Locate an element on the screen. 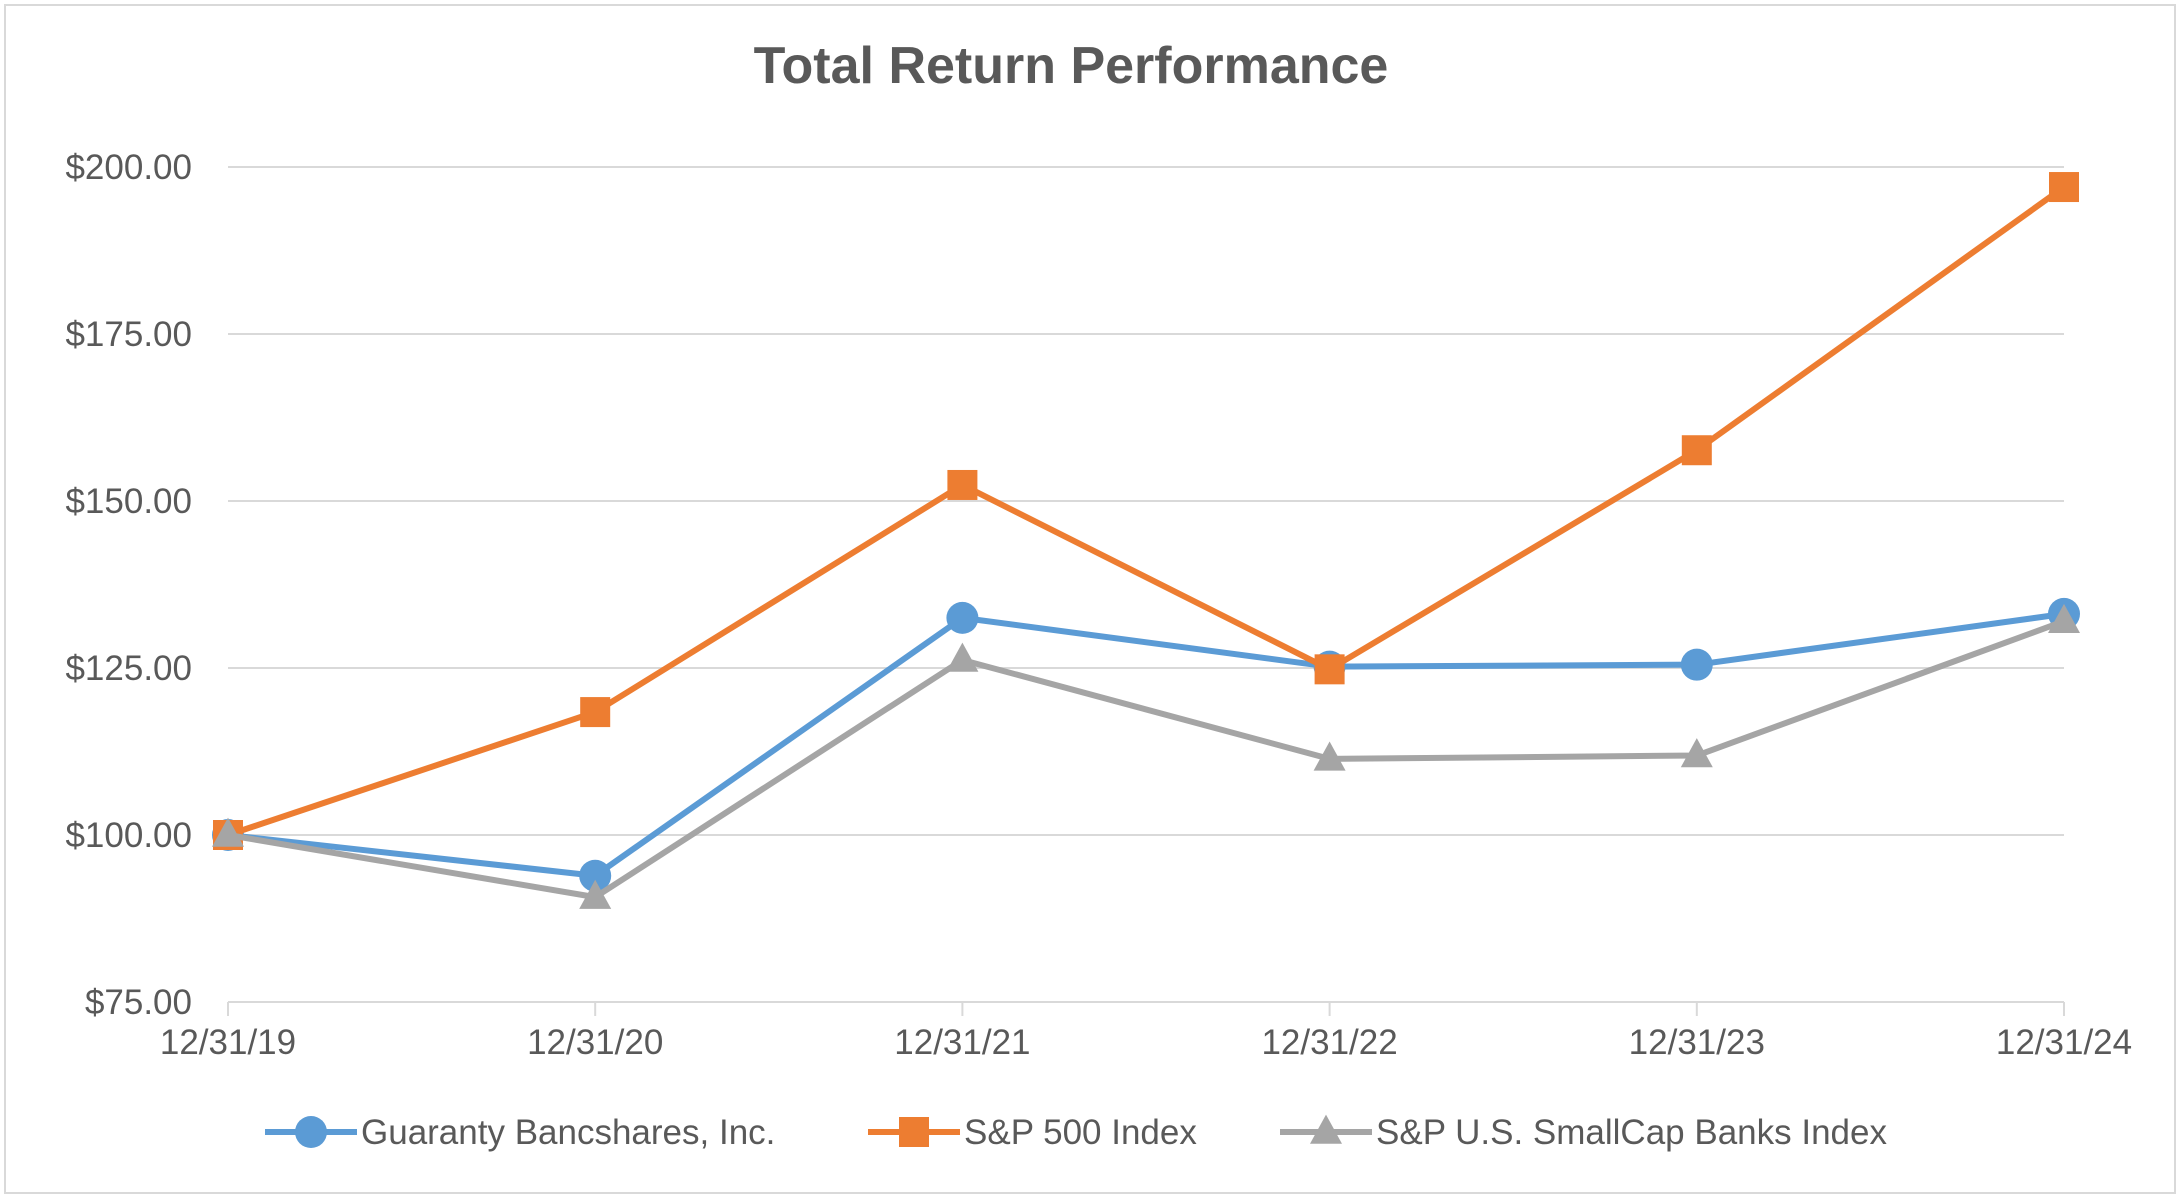 This screenshot has width=2182, height=1200. y-tick-label: $200.00 is located at coordinates (128, 167).